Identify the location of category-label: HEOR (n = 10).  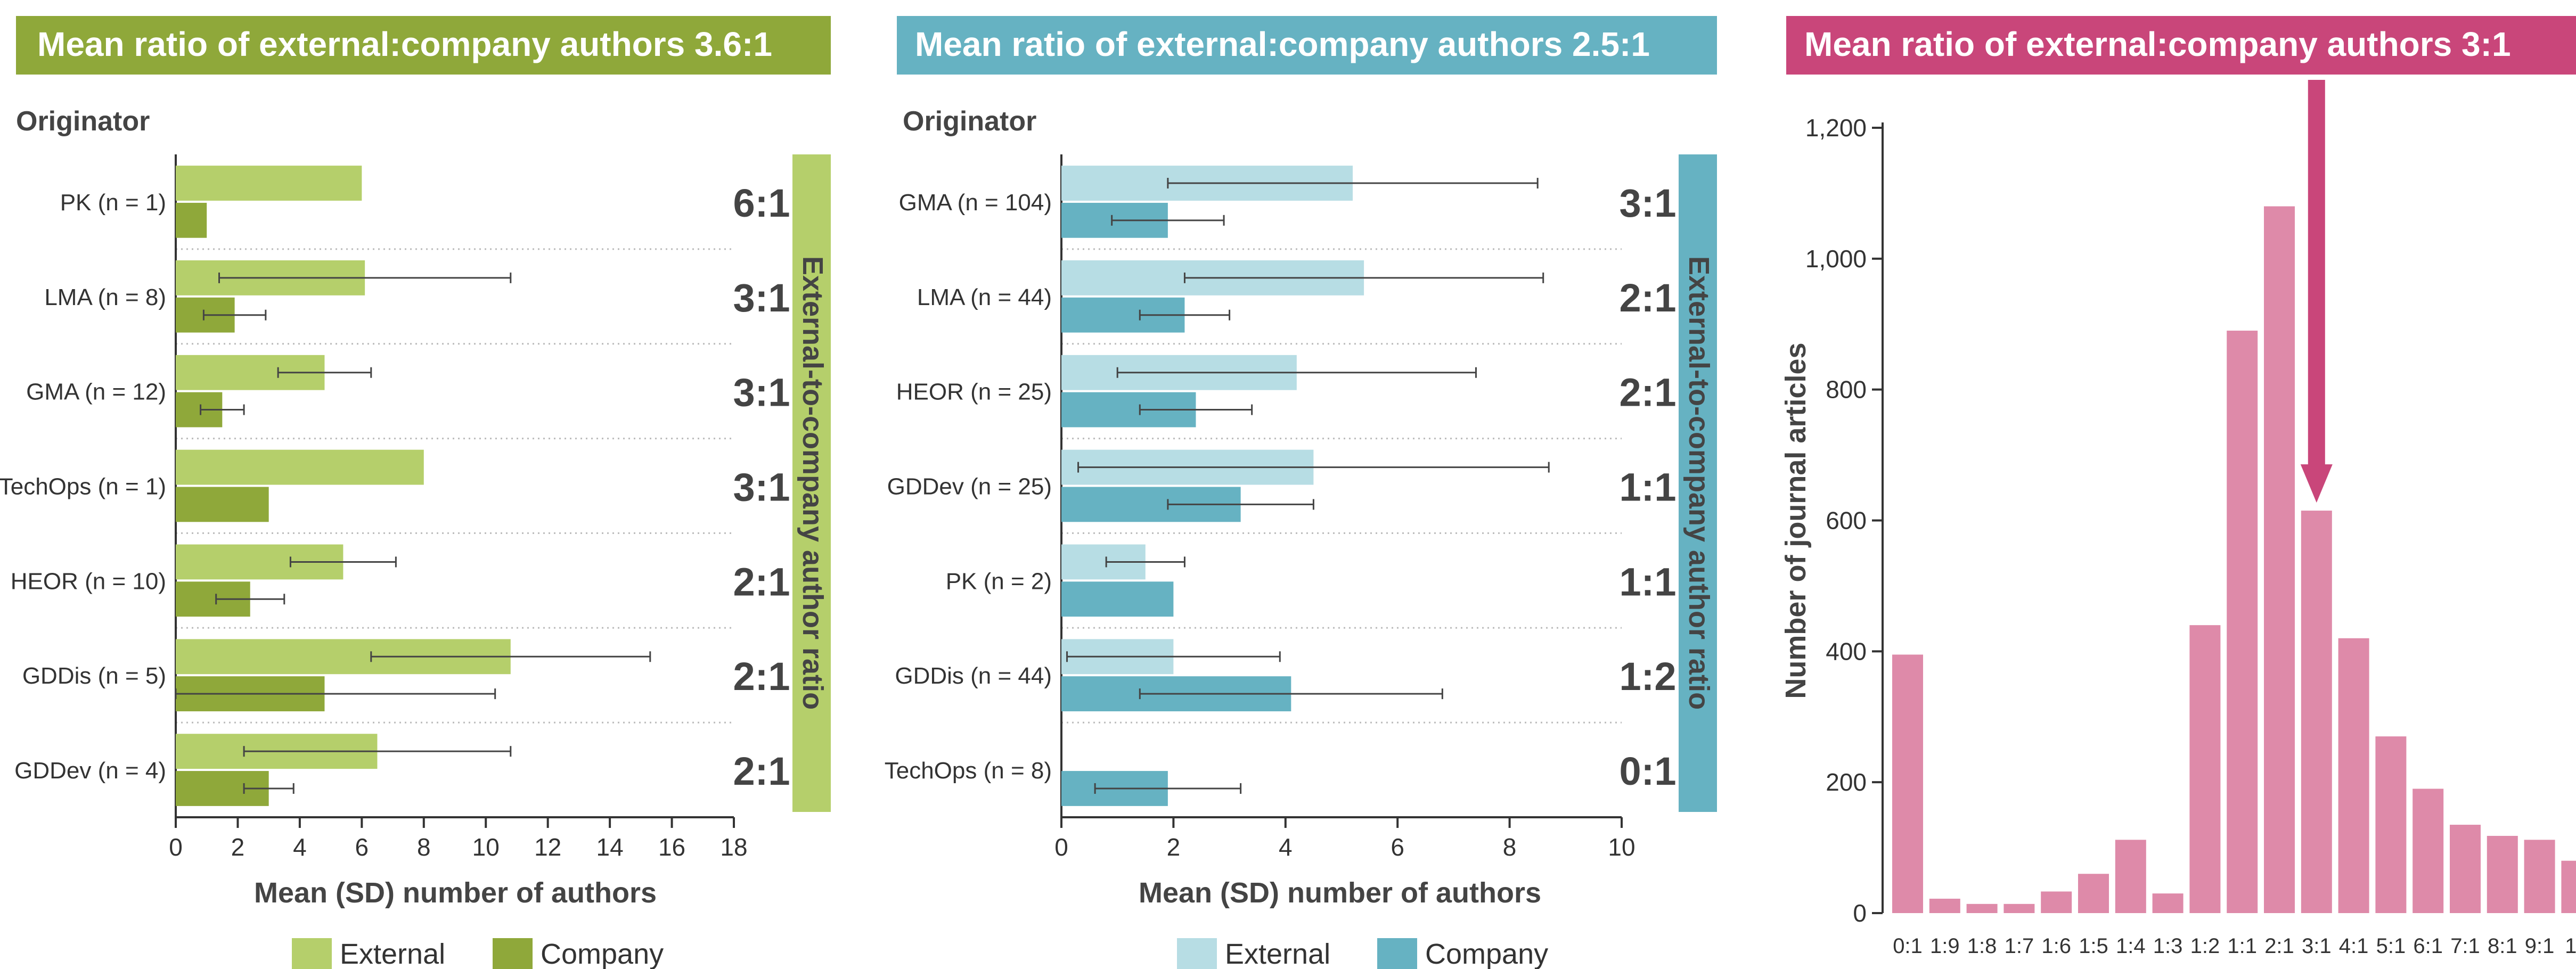
(88, 581).